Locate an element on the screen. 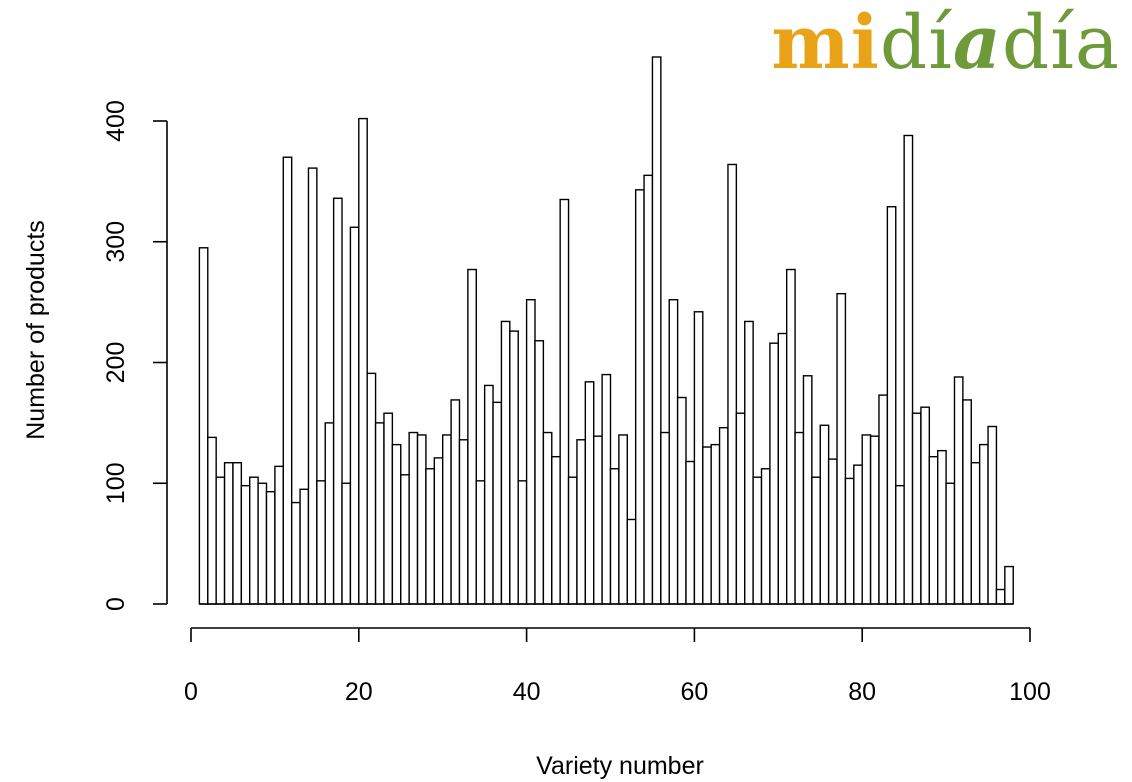 The width and height of the screenshot is (1132, 782). logo-a-text: a is located at coordinates (977, 43).